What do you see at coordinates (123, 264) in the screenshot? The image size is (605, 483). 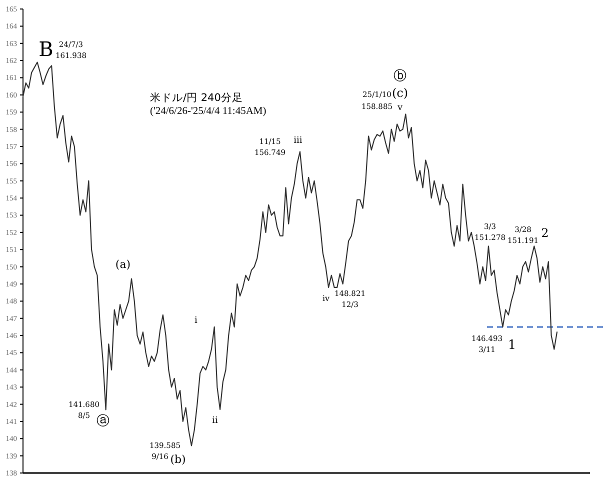 I see `annotation: (a)` at bounding box center [123, 264].